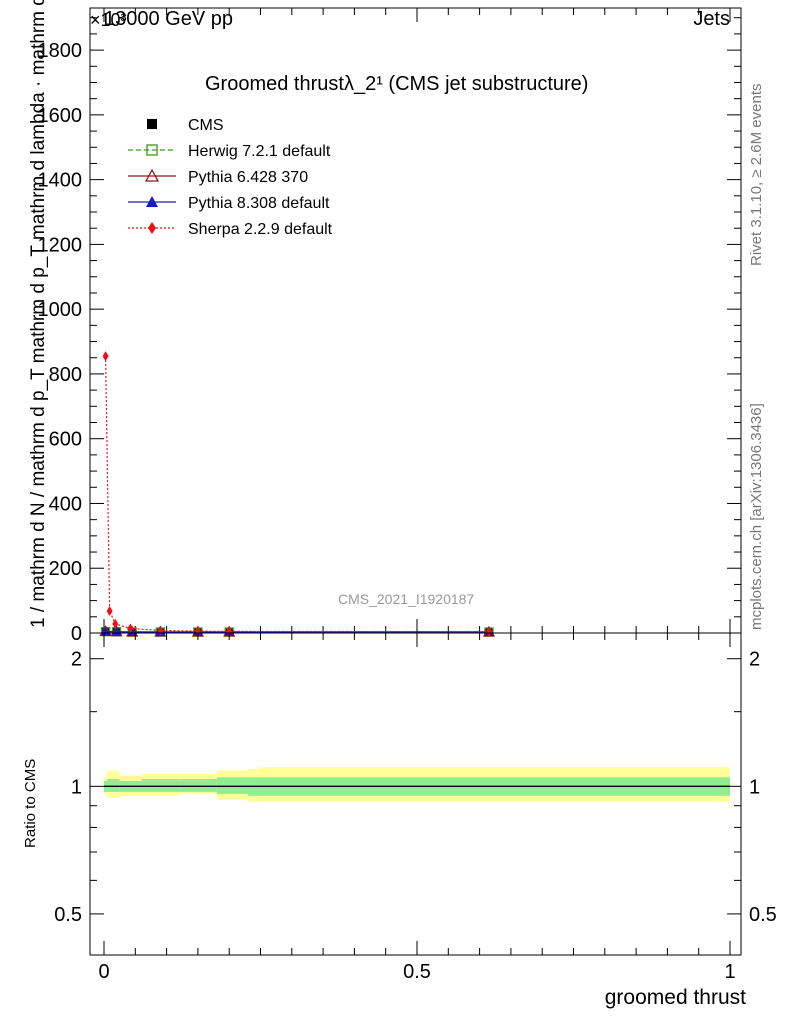 This screenshot has width=786, height=1024. Describe the element at coordinates (108, 20) in the screenshot. I see `y-exponent-label: ×10³` at that location.